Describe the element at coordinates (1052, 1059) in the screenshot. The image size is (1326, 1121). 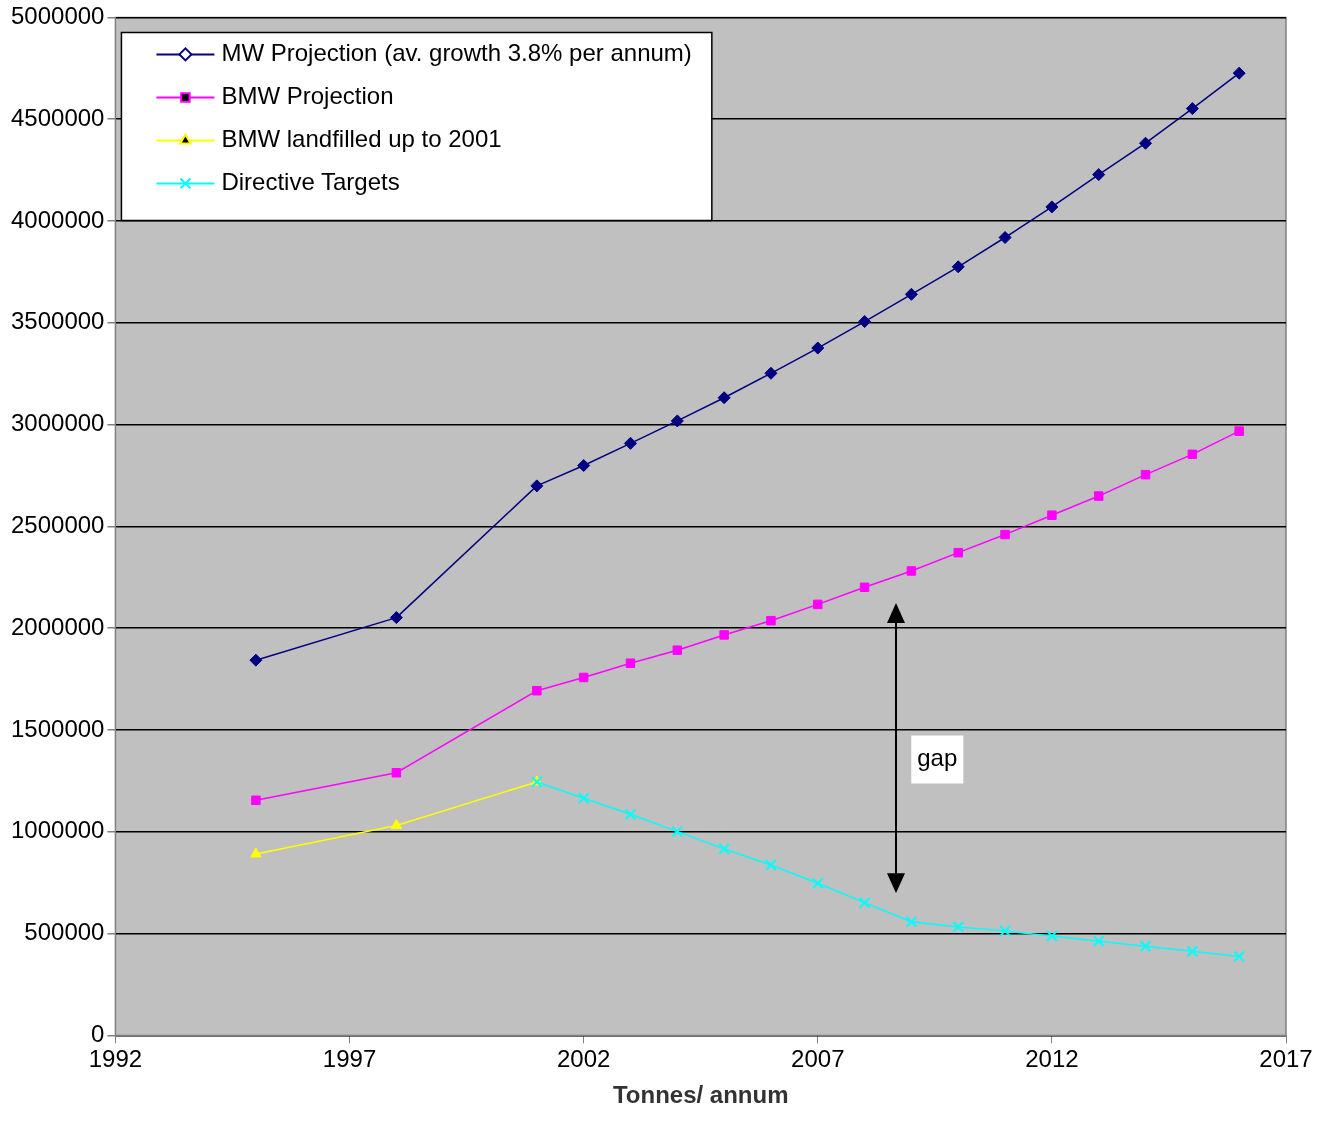
I see `x-tick-label: 2012` at that location.